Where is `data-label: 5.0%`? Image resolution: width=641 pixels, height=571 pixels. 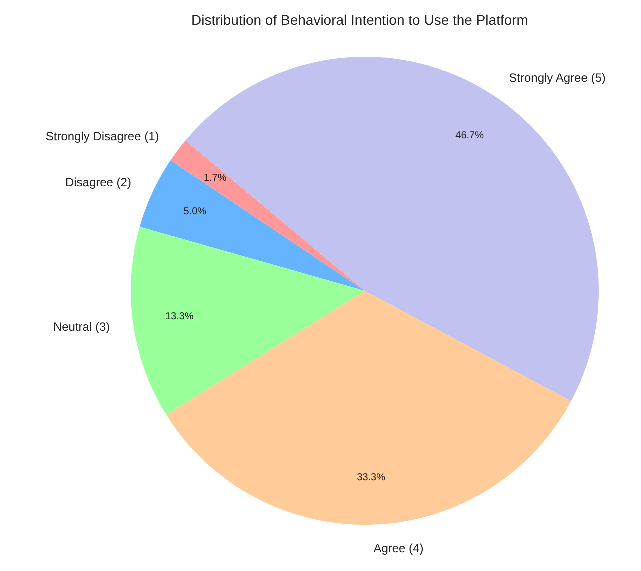
data-label: 5.0% is located at coordinates (195, 212).